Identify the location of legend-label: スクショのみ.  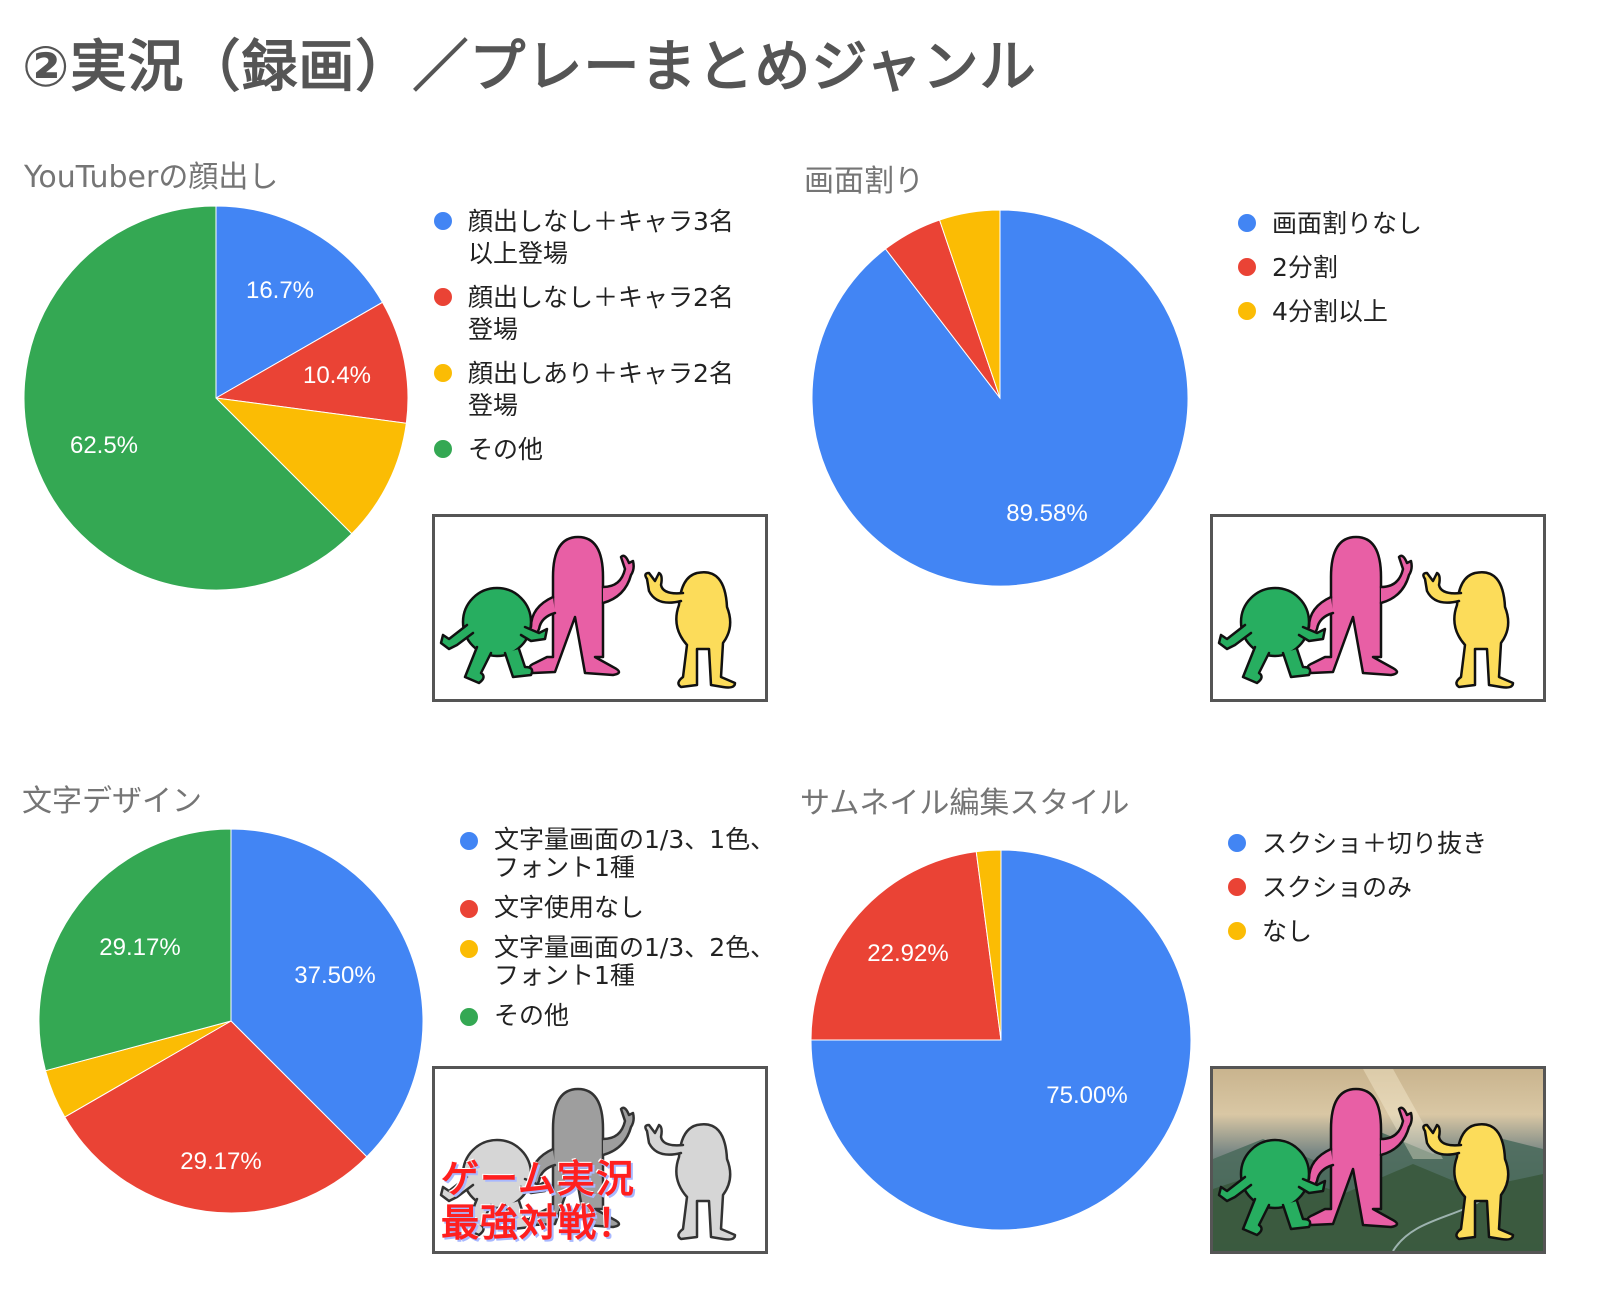
(1337, 887).